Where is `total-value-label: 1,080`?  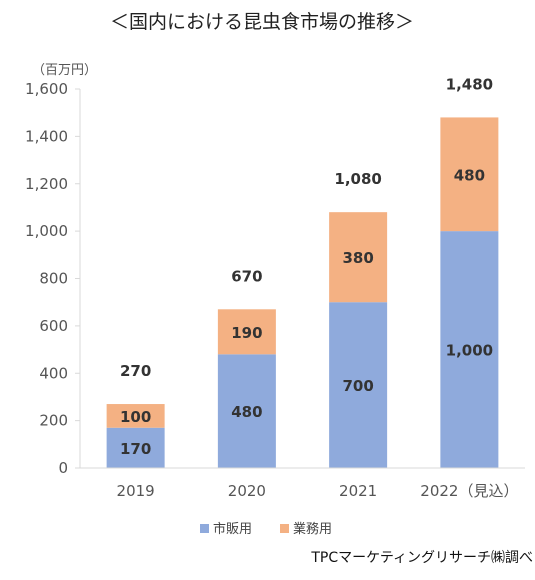
total-value-label: 1,080 is located at coordinates (357, 179).